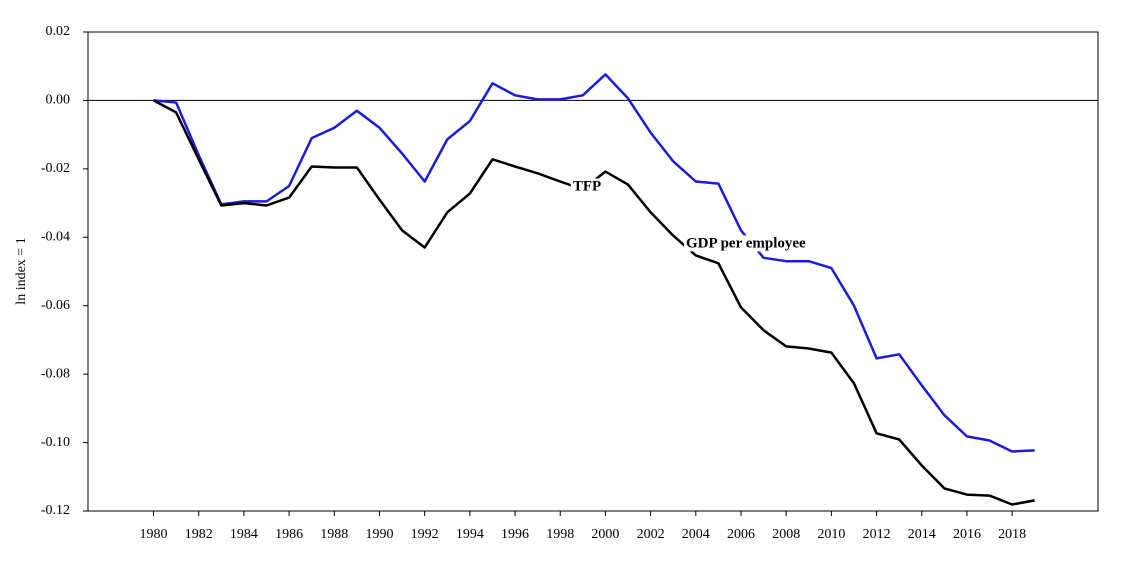 The height and width of the screenshot is (562, 1121). What do you see at coordinates (55, 237) in the screenshot?
I see `y-tick-label: -0.04` at bounding box center [55, 237].